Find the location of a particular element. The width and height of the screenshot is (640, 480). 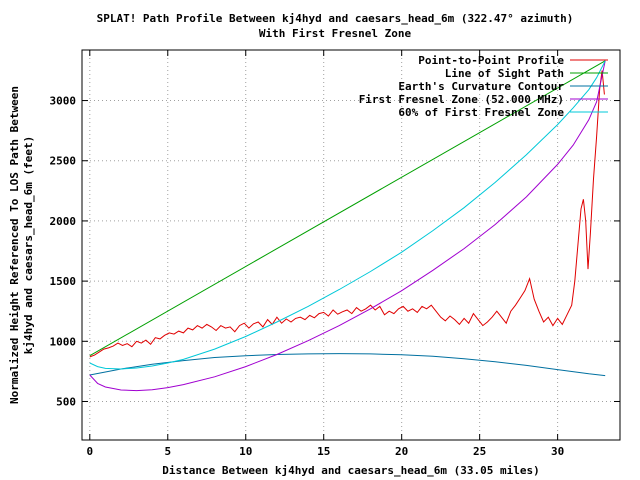

legend-label-0: Point-to-Point Profile is located at coordinates (491, 60).